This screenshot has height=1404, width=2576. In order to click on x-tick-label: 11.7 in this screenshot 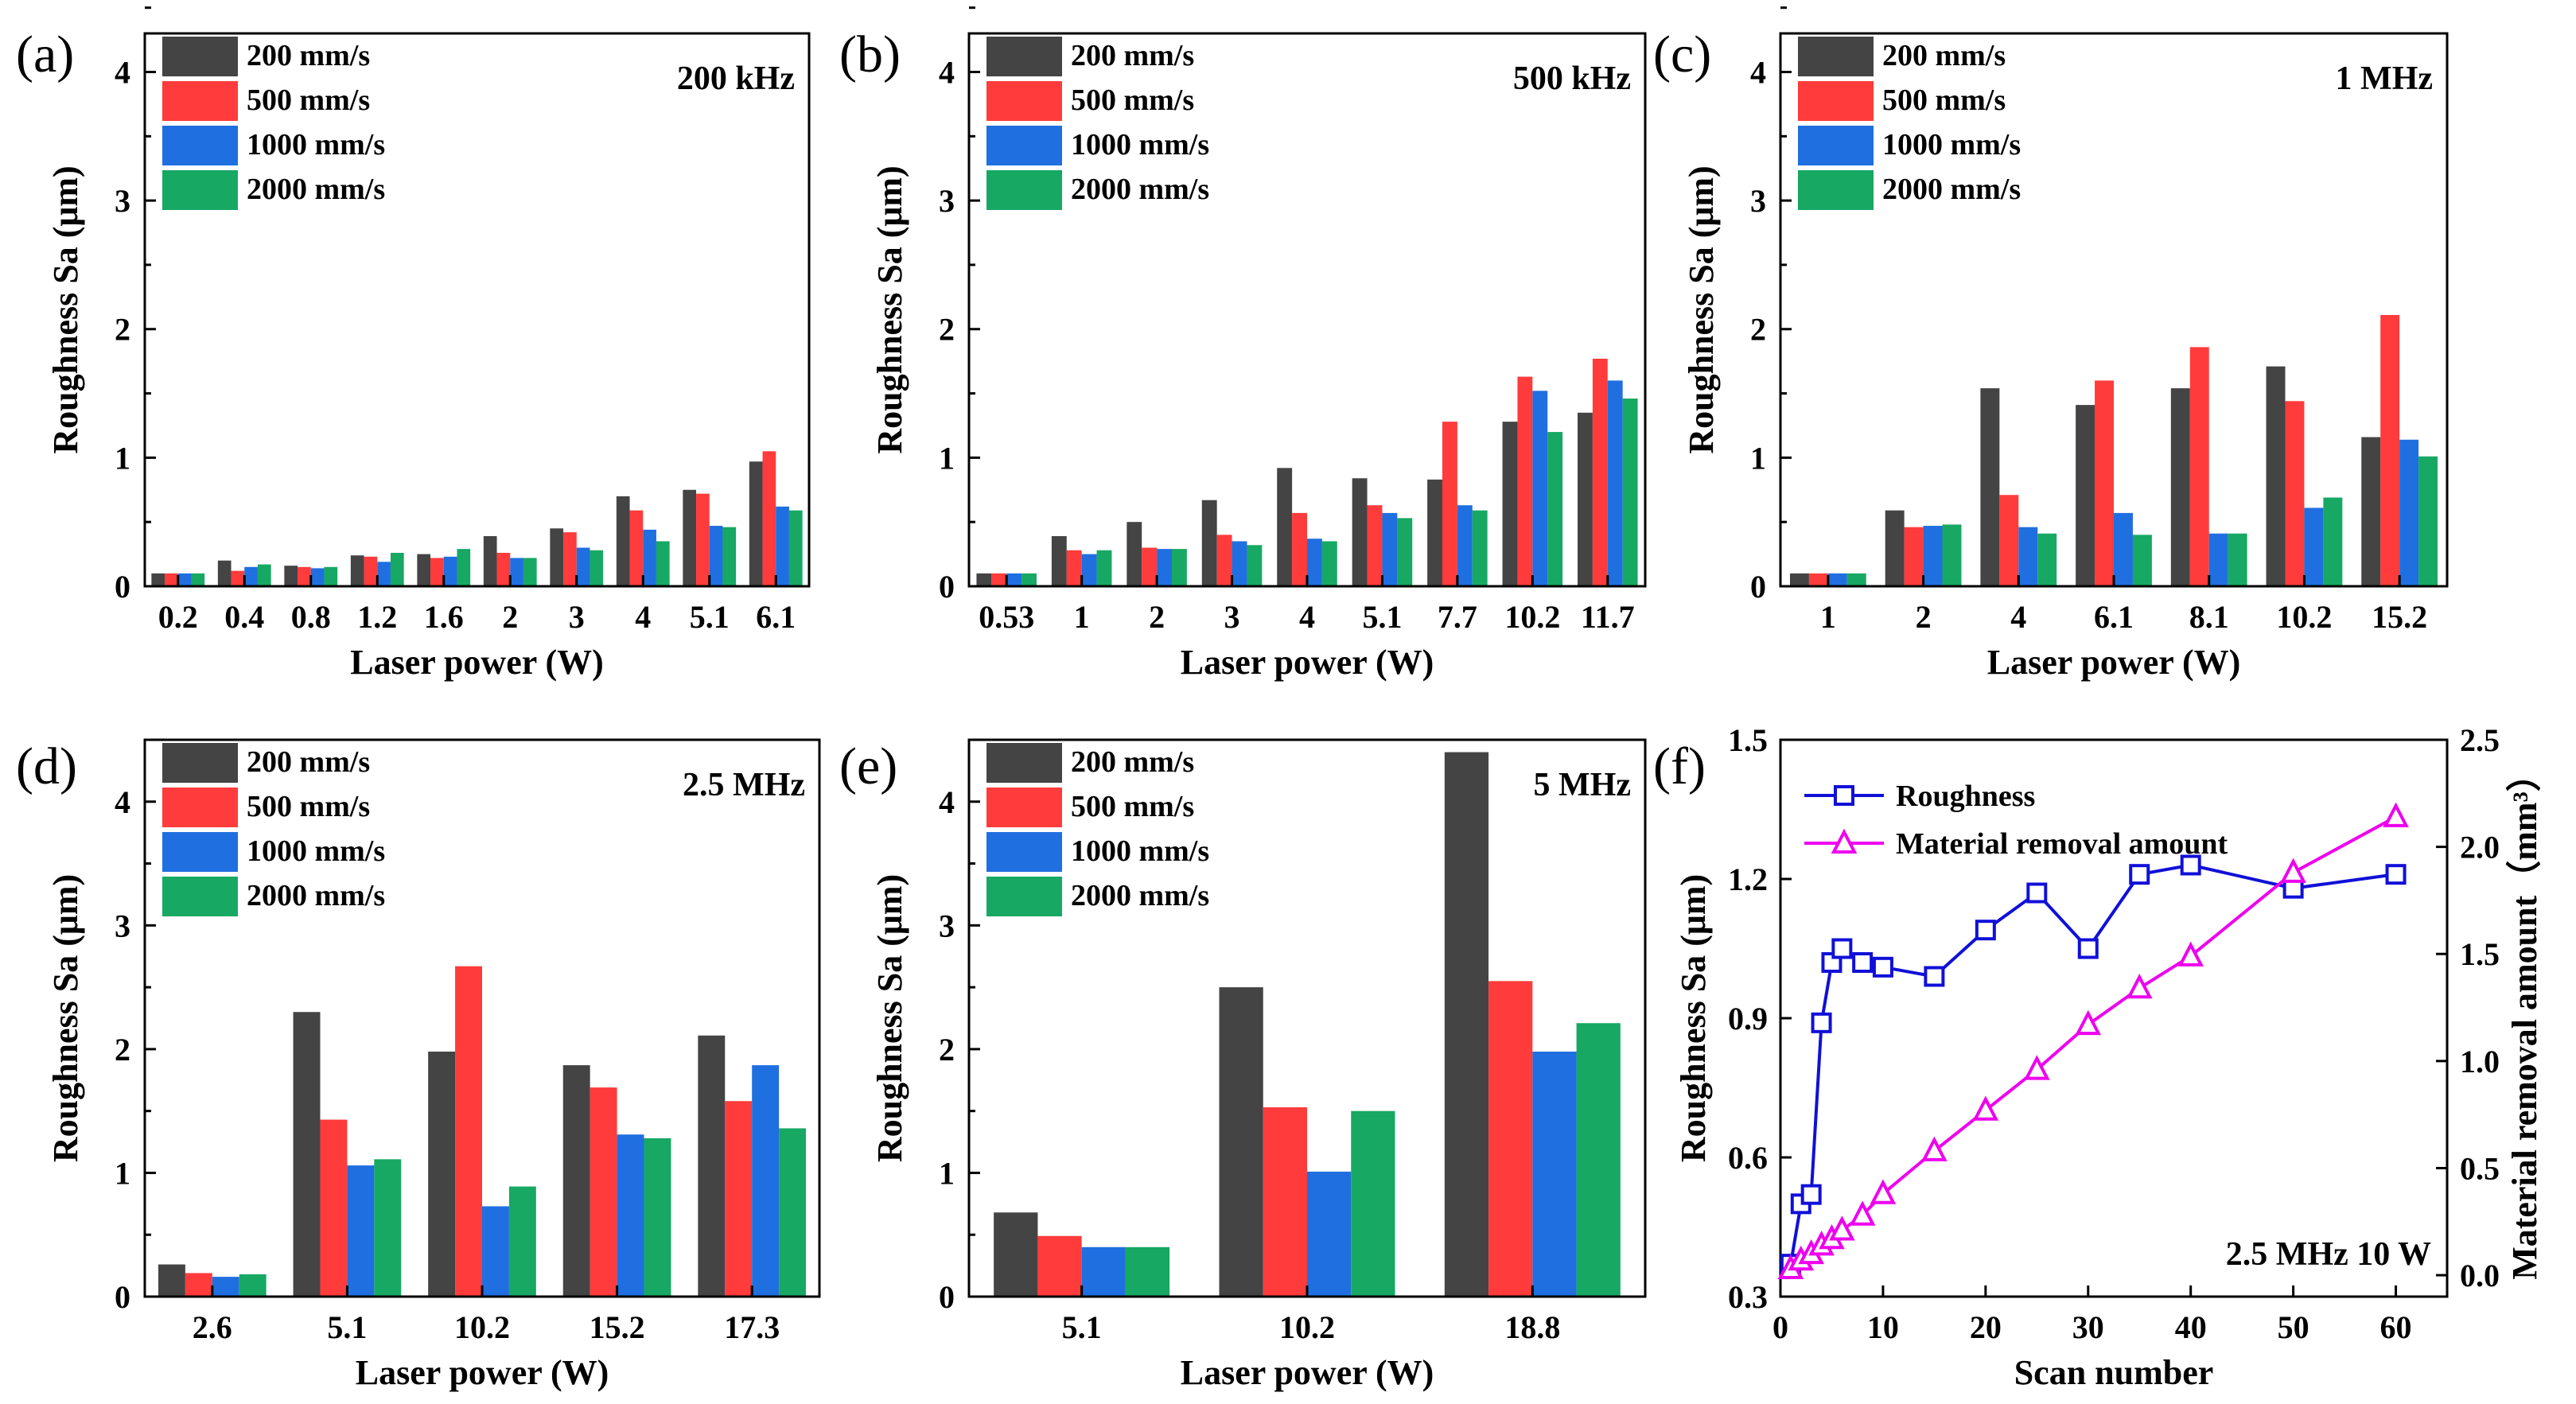, I will do `click(1608, 617)`.